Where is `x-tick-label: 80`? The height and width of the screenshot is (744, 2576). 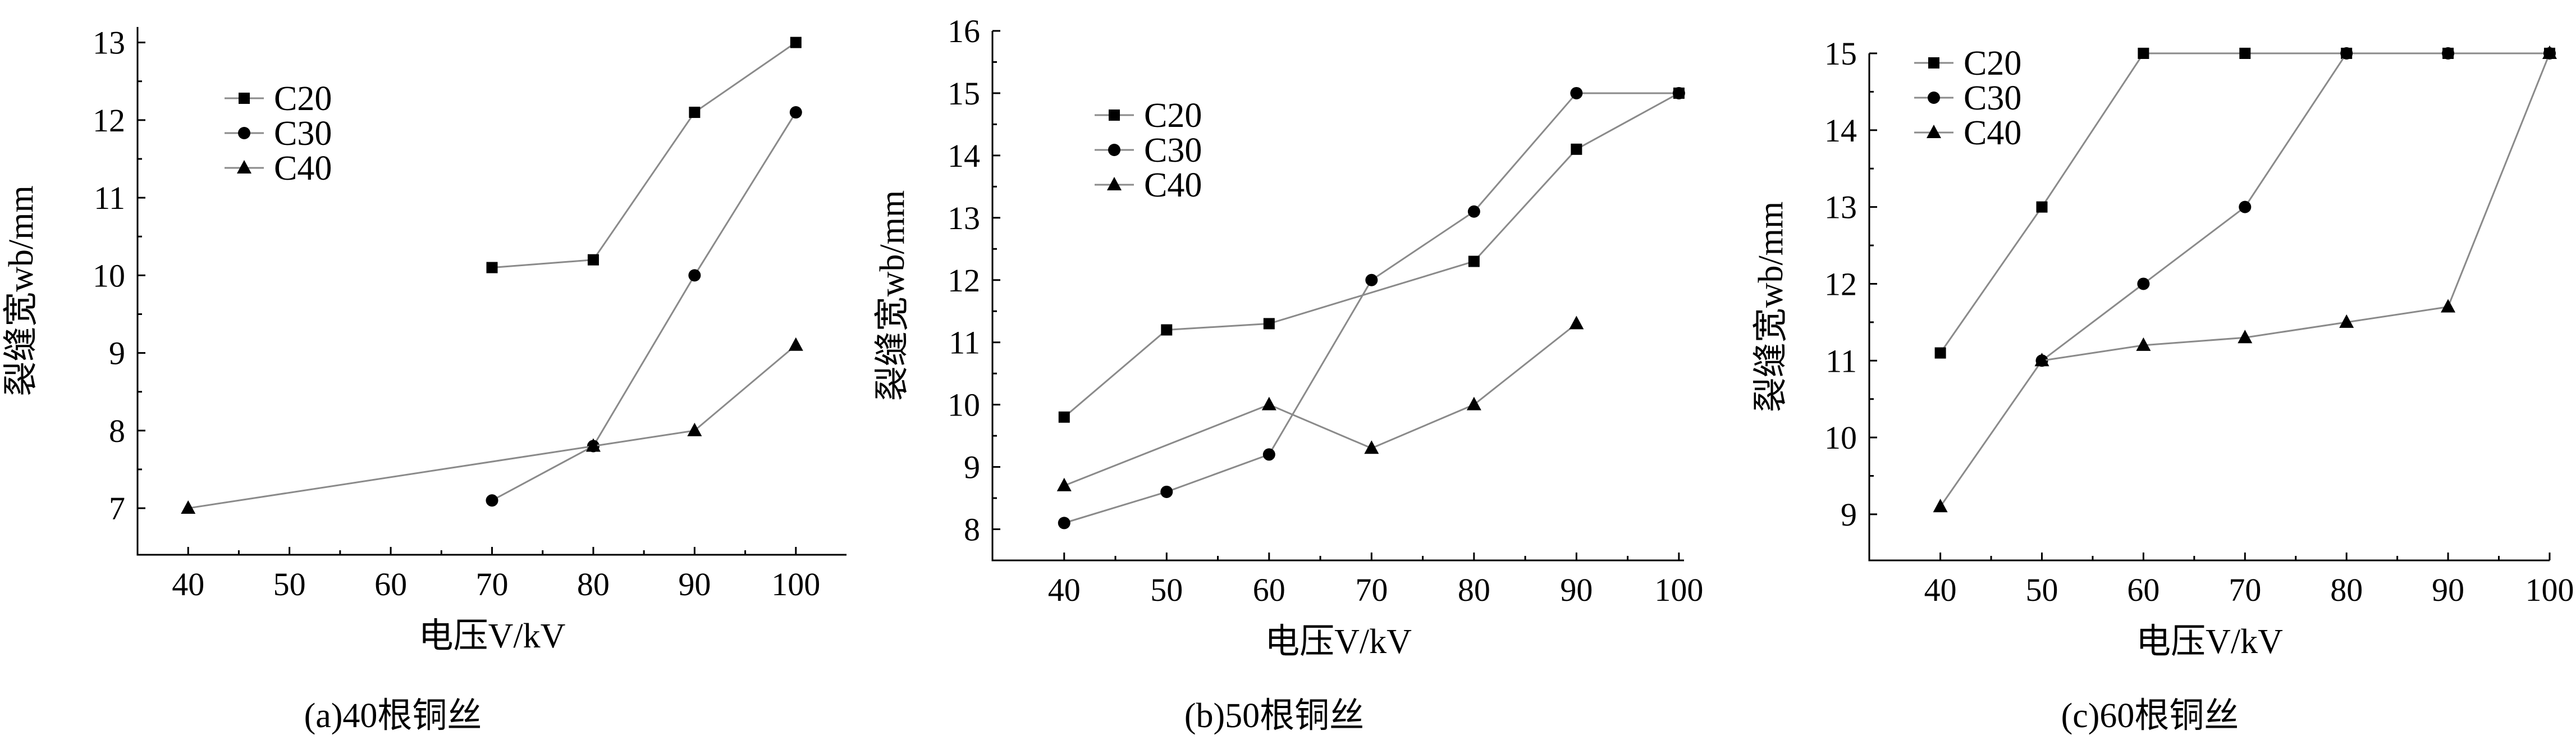 x-tick-label: 80 is located at coordinates (1474, 590).